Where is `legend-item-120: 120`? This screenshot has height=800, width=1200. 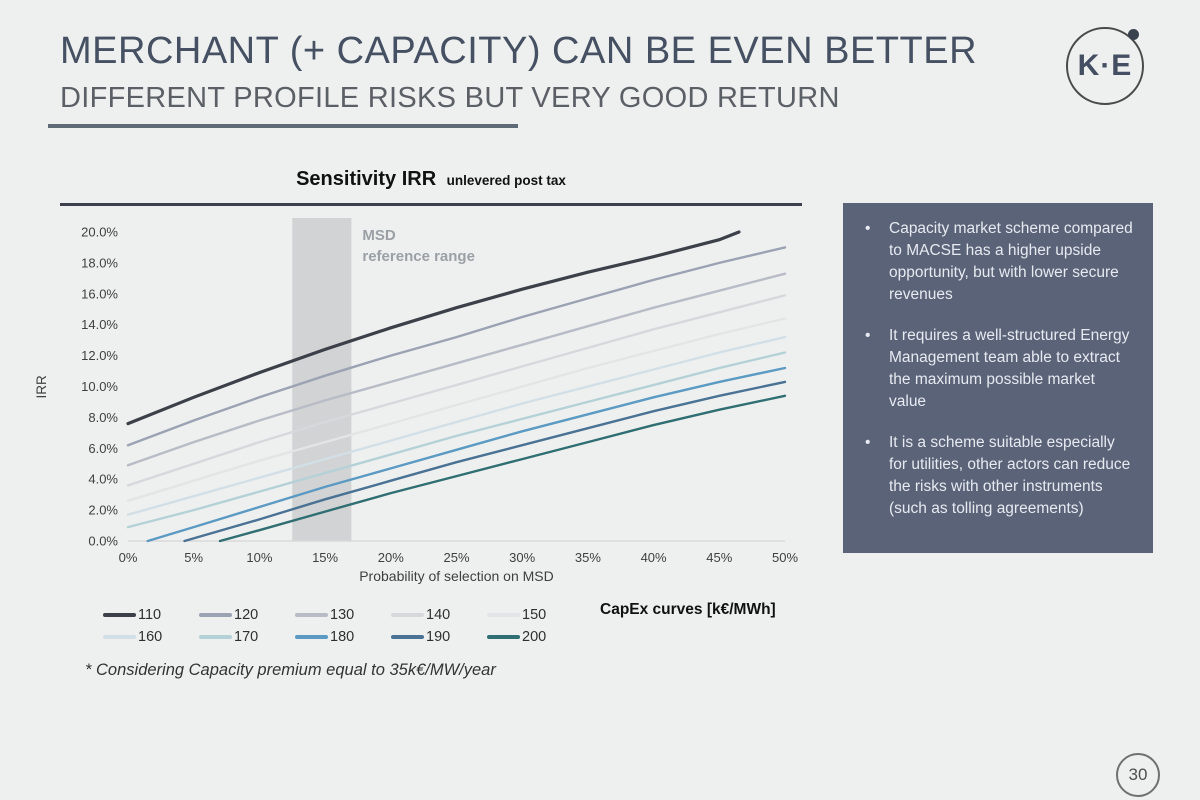 legend-item-120: 120 is located at coordinates (247, 615).